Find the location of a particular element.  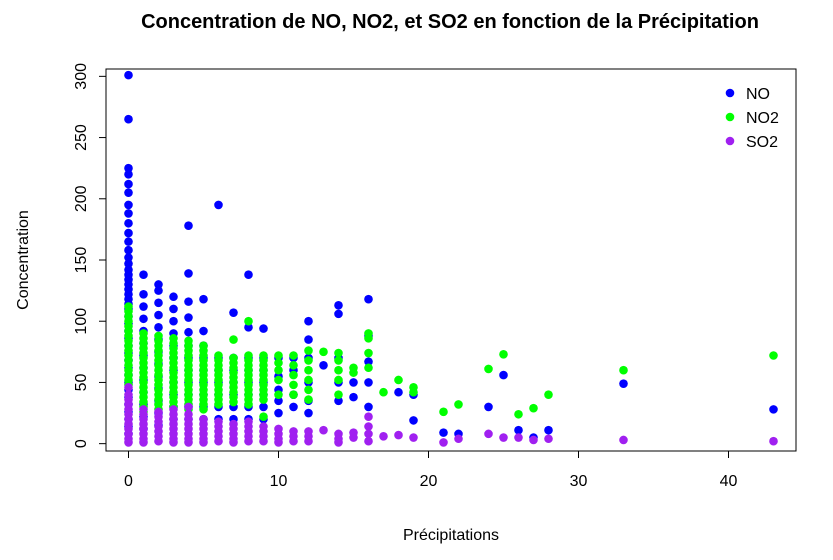

legend: NO NO2 SO2 is located at coordinates (752, 118).